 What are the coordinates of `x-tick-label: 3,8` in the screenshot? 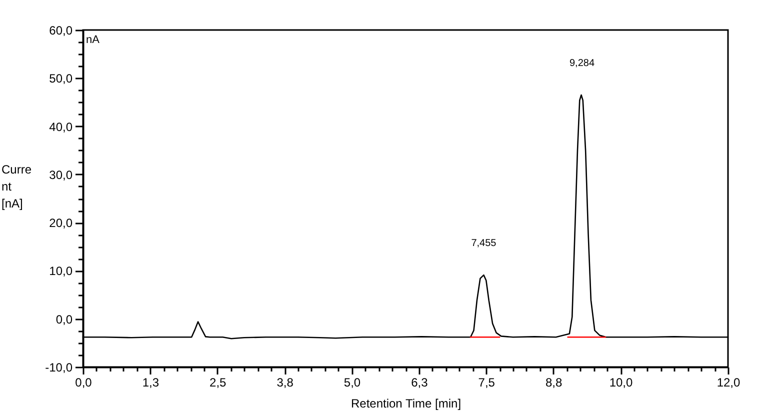 It's located at (285, 383).